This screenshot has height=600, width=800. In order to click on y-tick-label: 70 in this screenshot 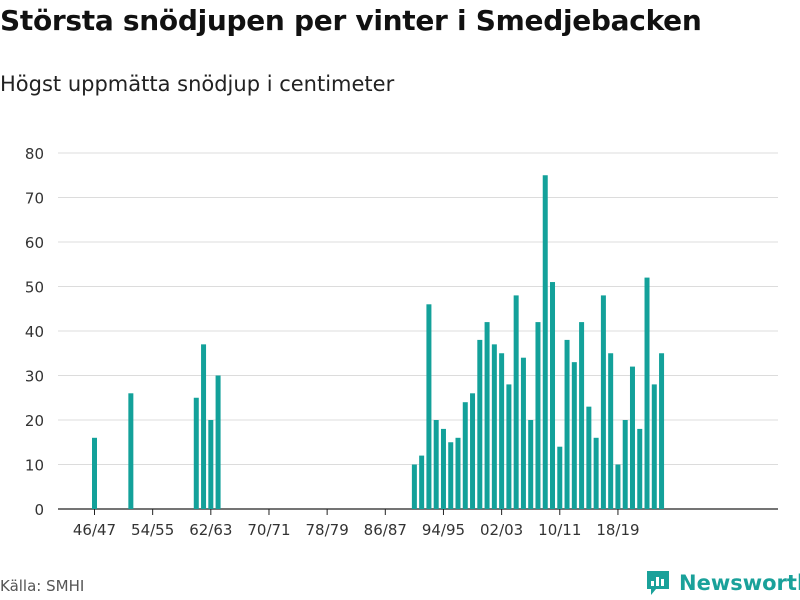, I will do `click(34, 199)`.